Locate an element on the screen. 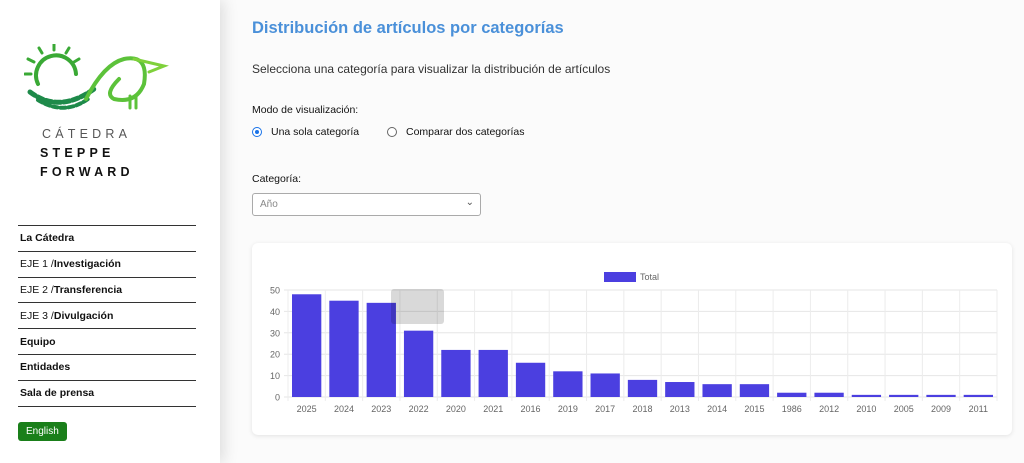  radio-single-category: Una sola categoría is located at coordinates (305, 132).